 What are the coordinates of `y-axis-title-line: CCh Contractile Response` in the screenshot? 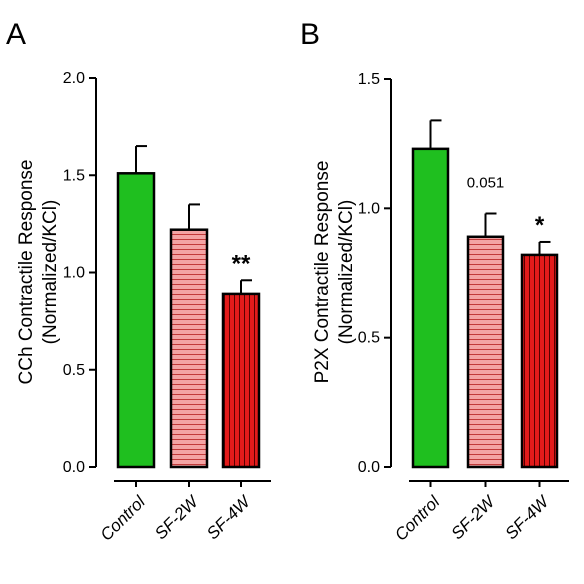 It's located at (26, 272).